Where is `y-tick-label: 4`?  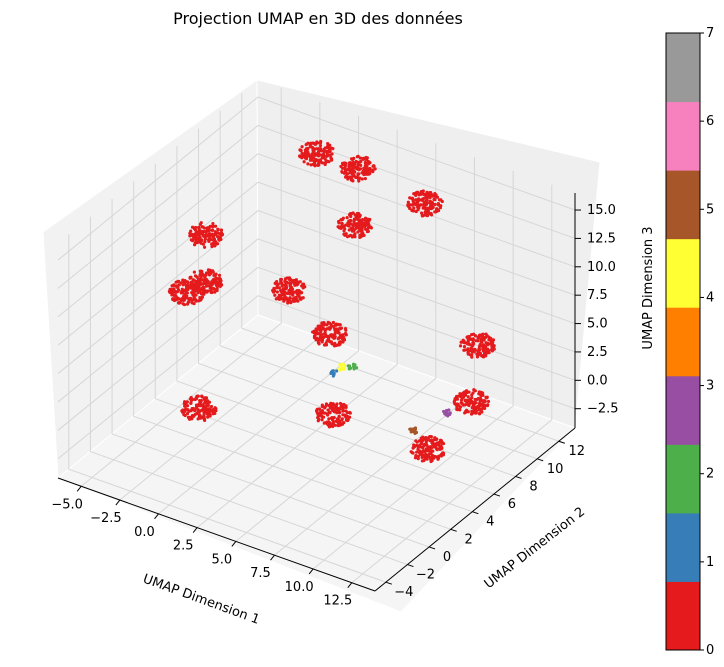 y-tick-label: 4 is located at coordinates (490, 522).